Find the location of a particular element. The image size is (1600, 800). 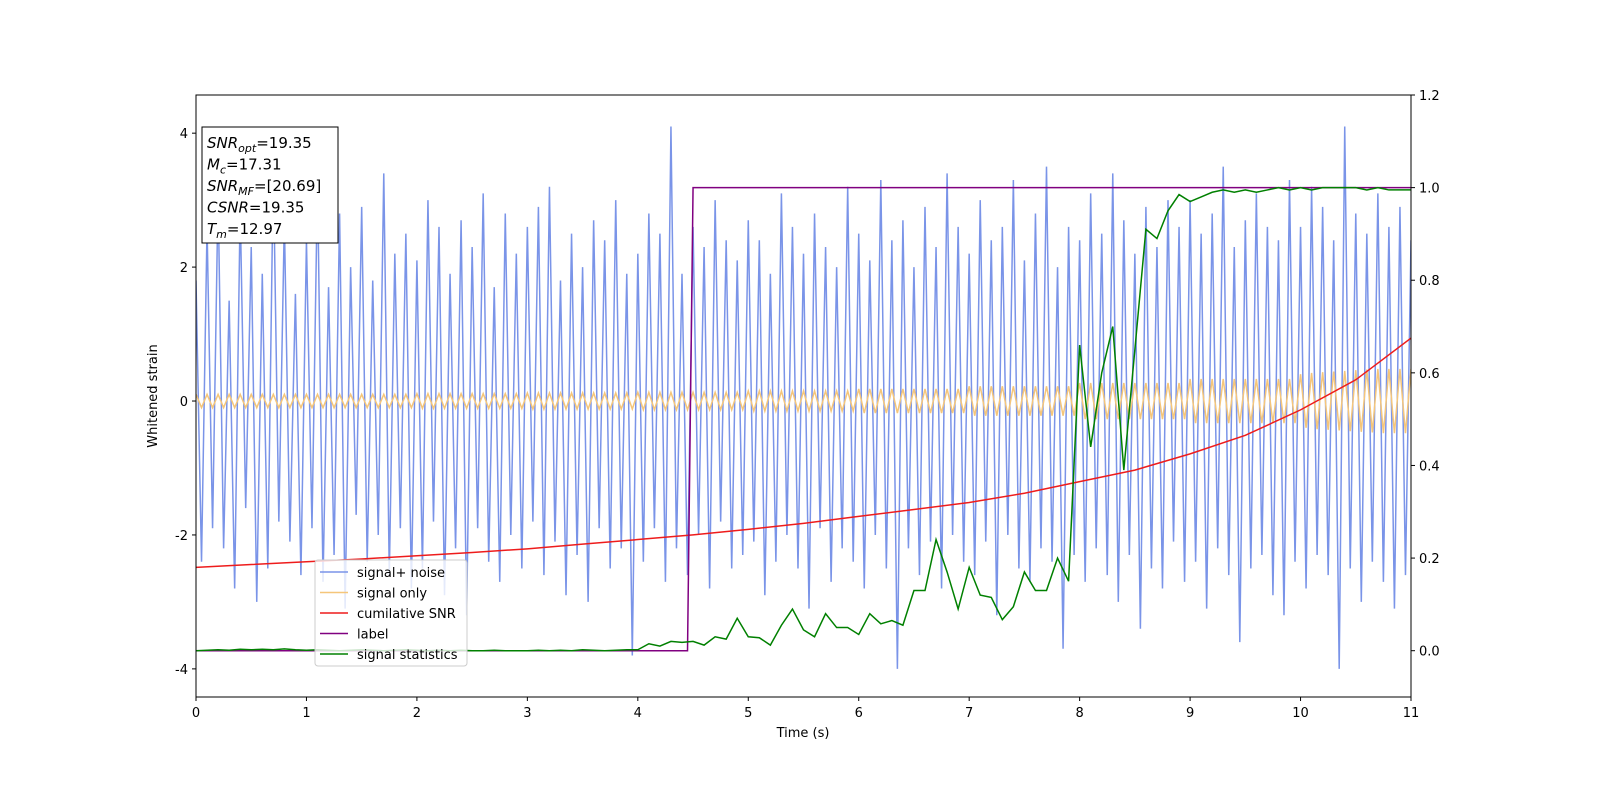

annotation-frame is located at coordinates (270, 185).